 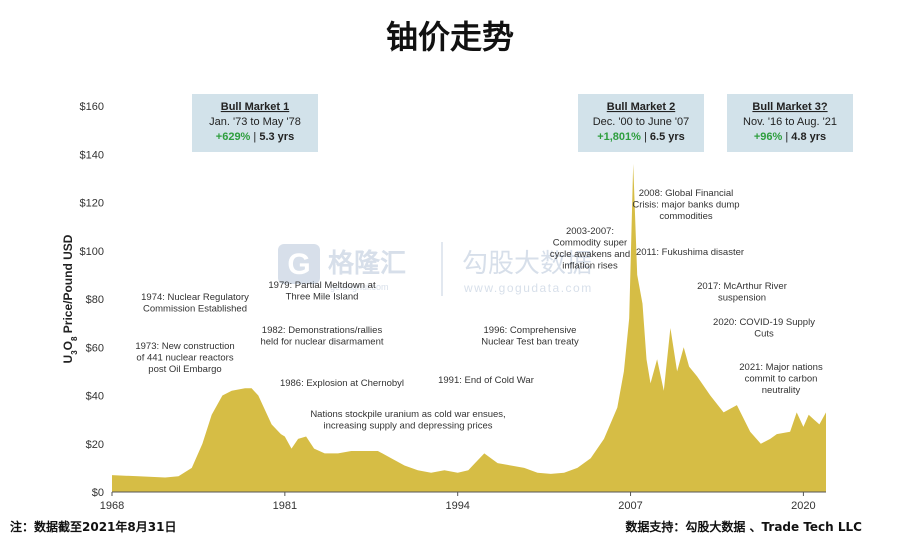 What do you see at coordinates (255, 107) in the screenshot?
I see `bull-market-title: Bull Market 1` at bounding box center [255, 107].